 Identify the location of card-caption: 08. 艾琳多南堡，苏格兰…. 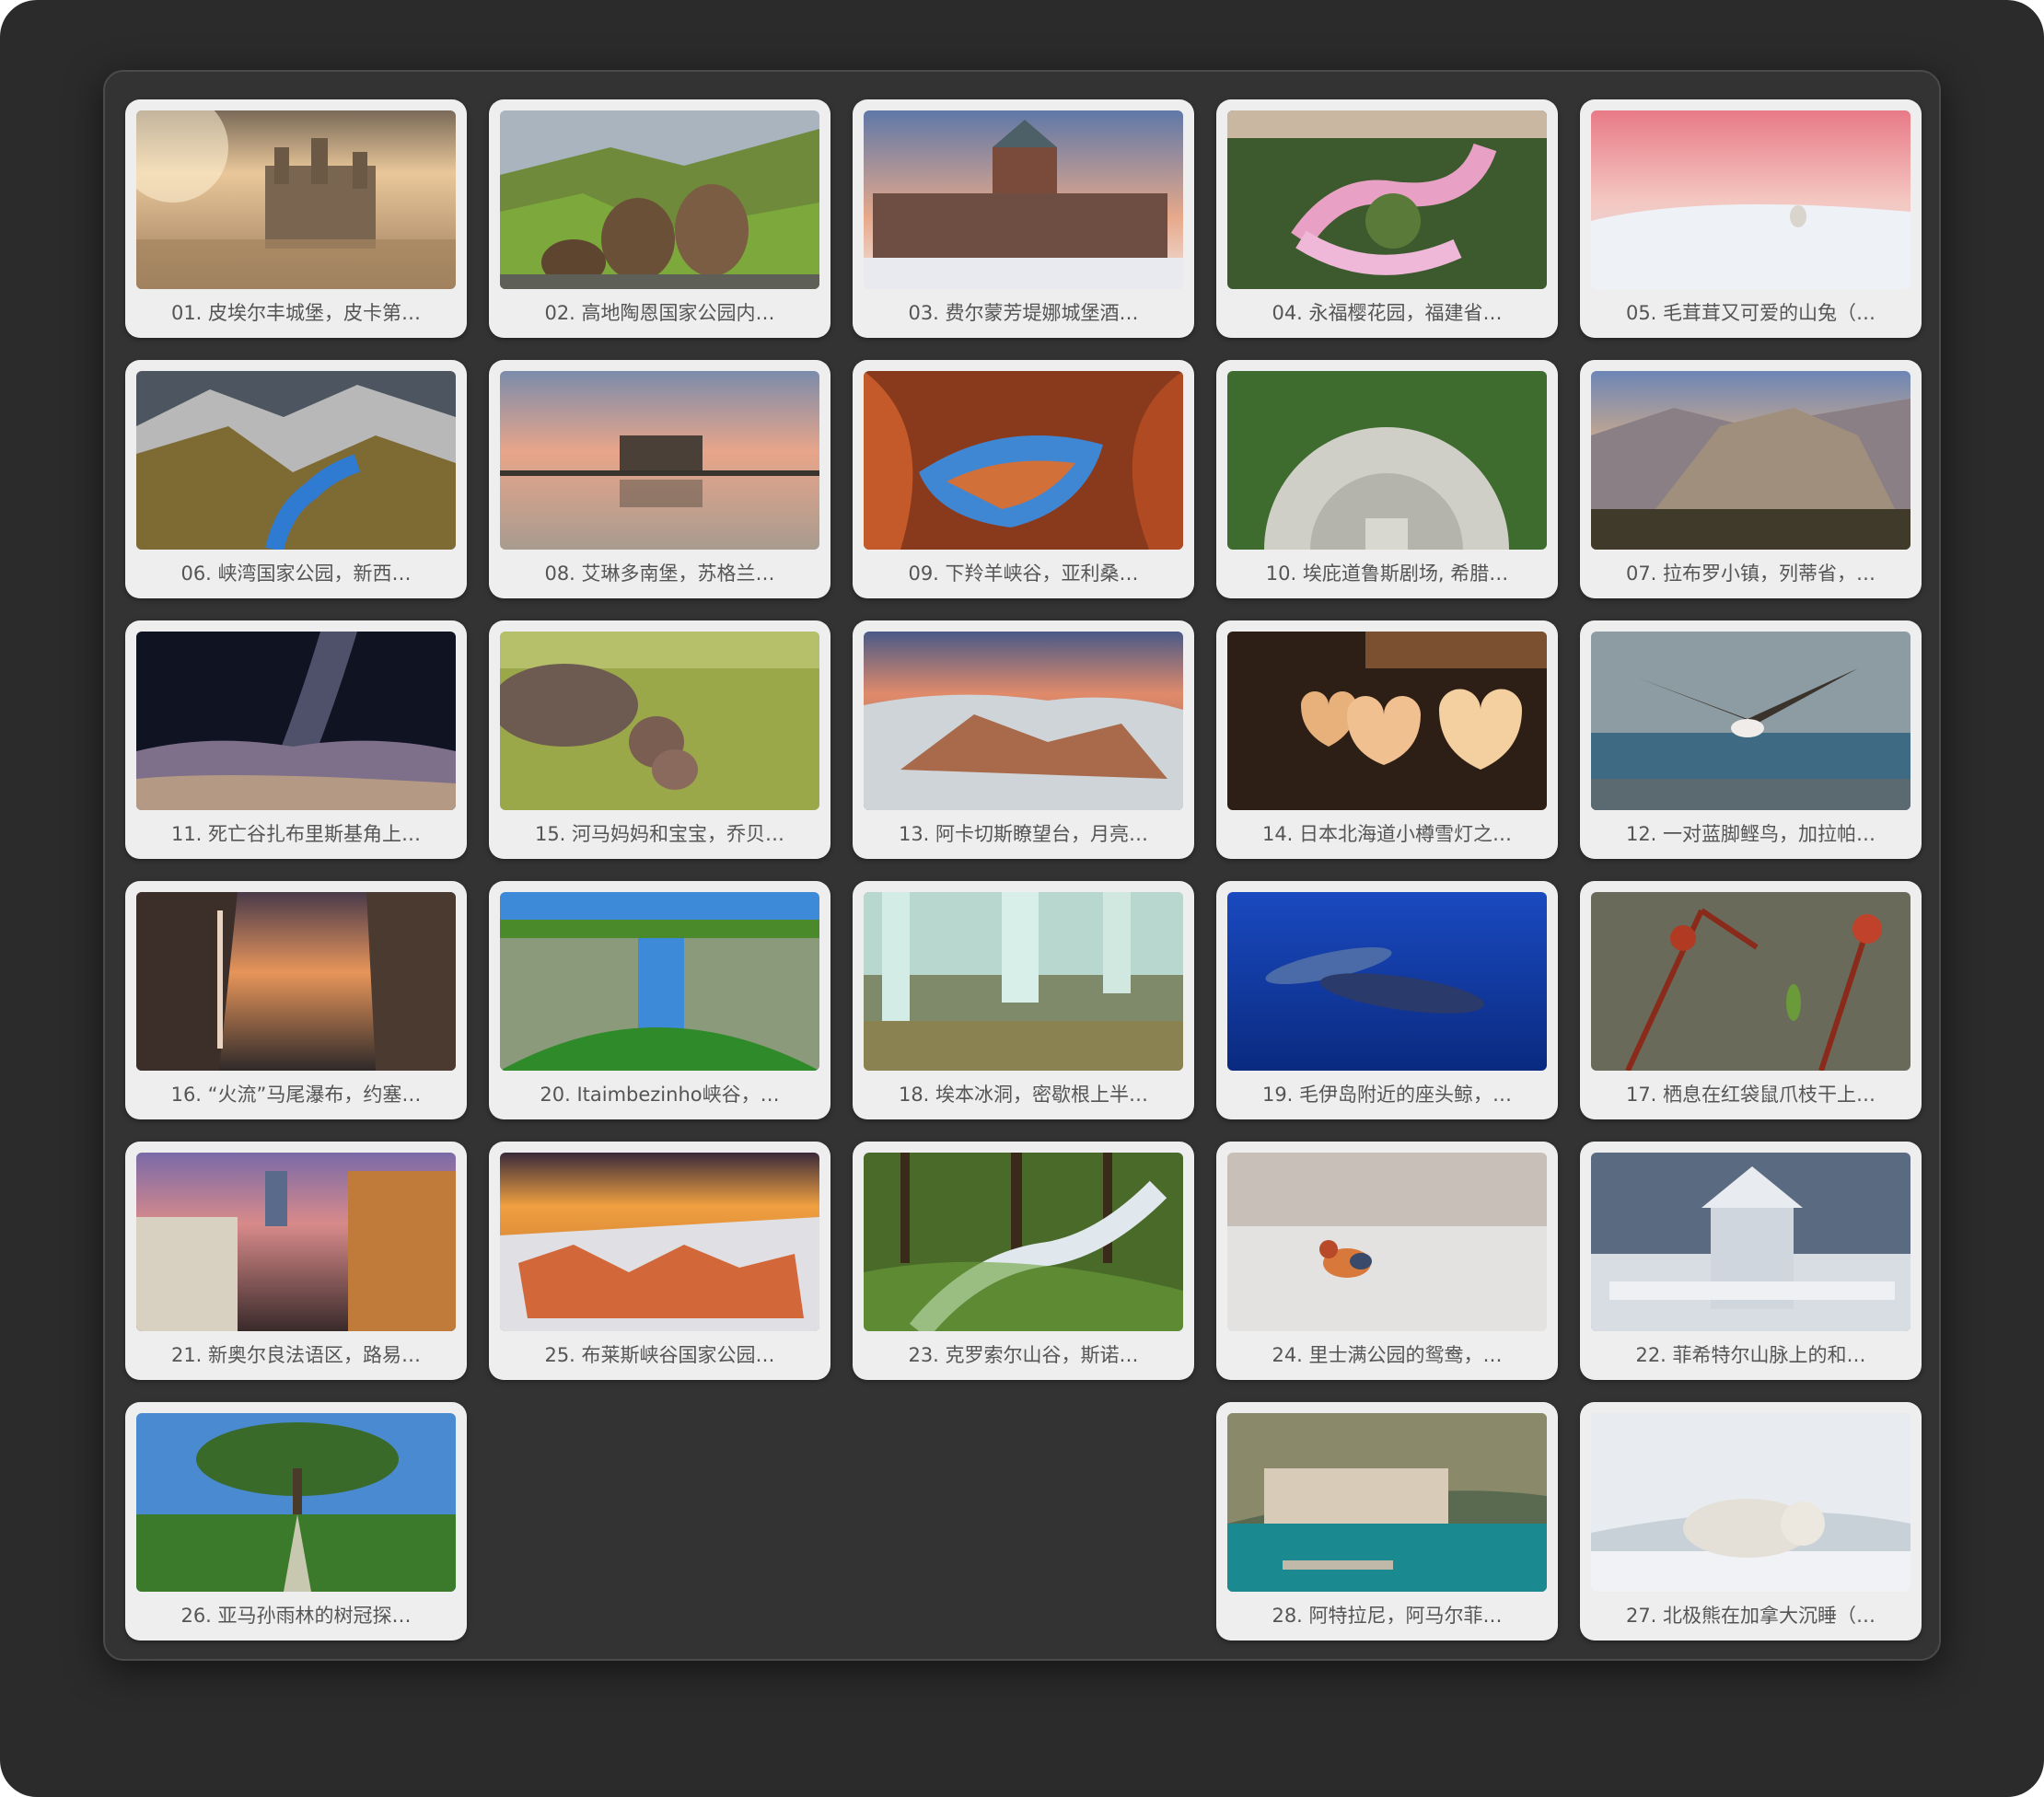
(659, 574).